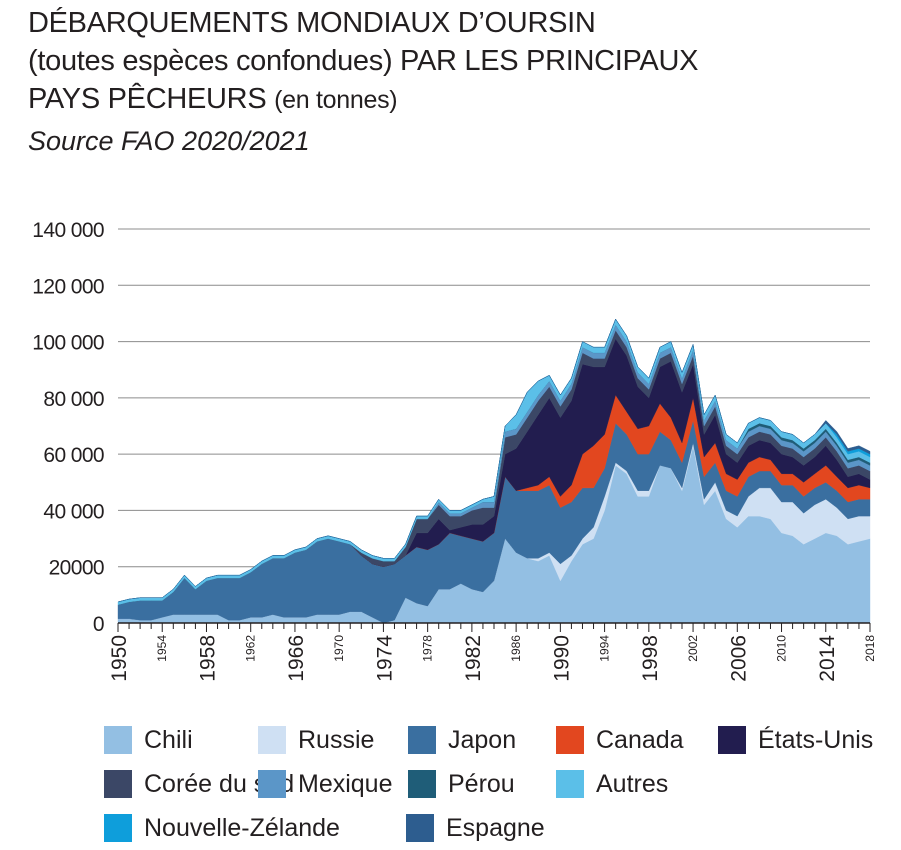  I want to click on x-tick-label: 1974, so click(384, 658).